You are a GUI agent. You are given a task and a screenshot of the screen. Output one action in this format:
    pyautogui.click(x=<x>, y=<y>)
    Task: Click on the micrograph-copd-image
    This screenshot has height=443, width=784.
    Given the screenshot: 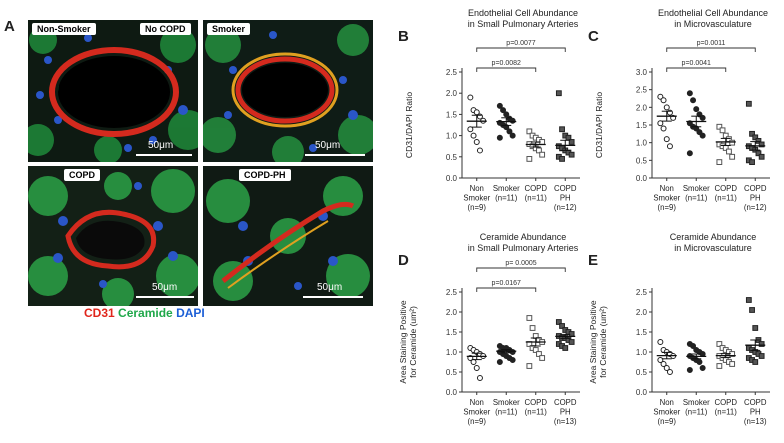 What is the action you would take?
    pyautogui.click(x=113, y=236)
    